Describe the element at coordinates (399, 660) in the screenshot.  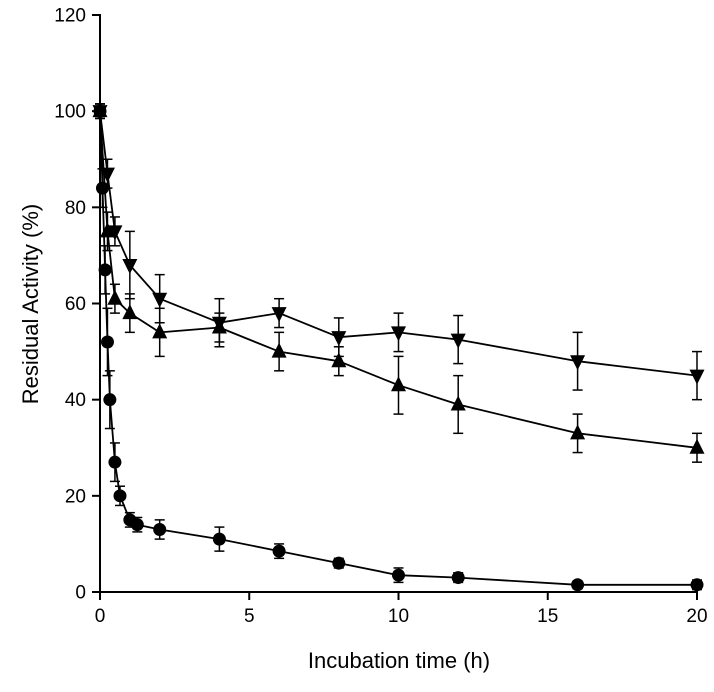
I see `x-axis-title: Incubation time (h)` at that location.